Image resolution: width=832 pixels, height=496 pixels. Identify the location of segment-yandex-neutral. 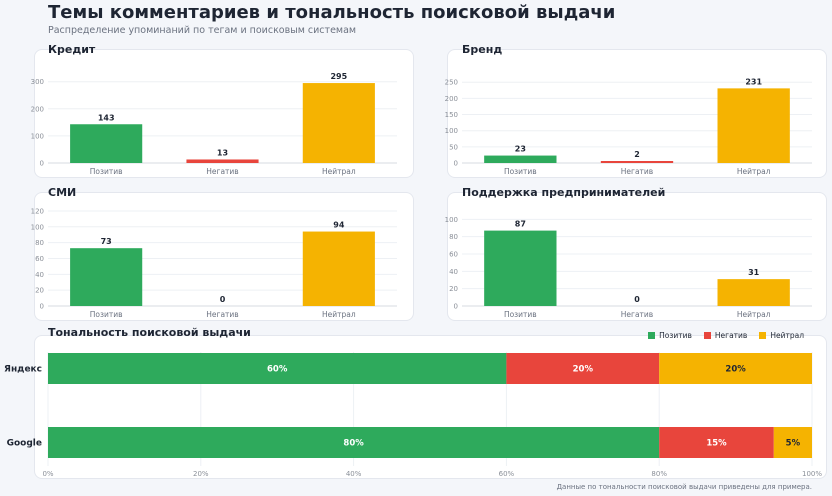
(735, 368).